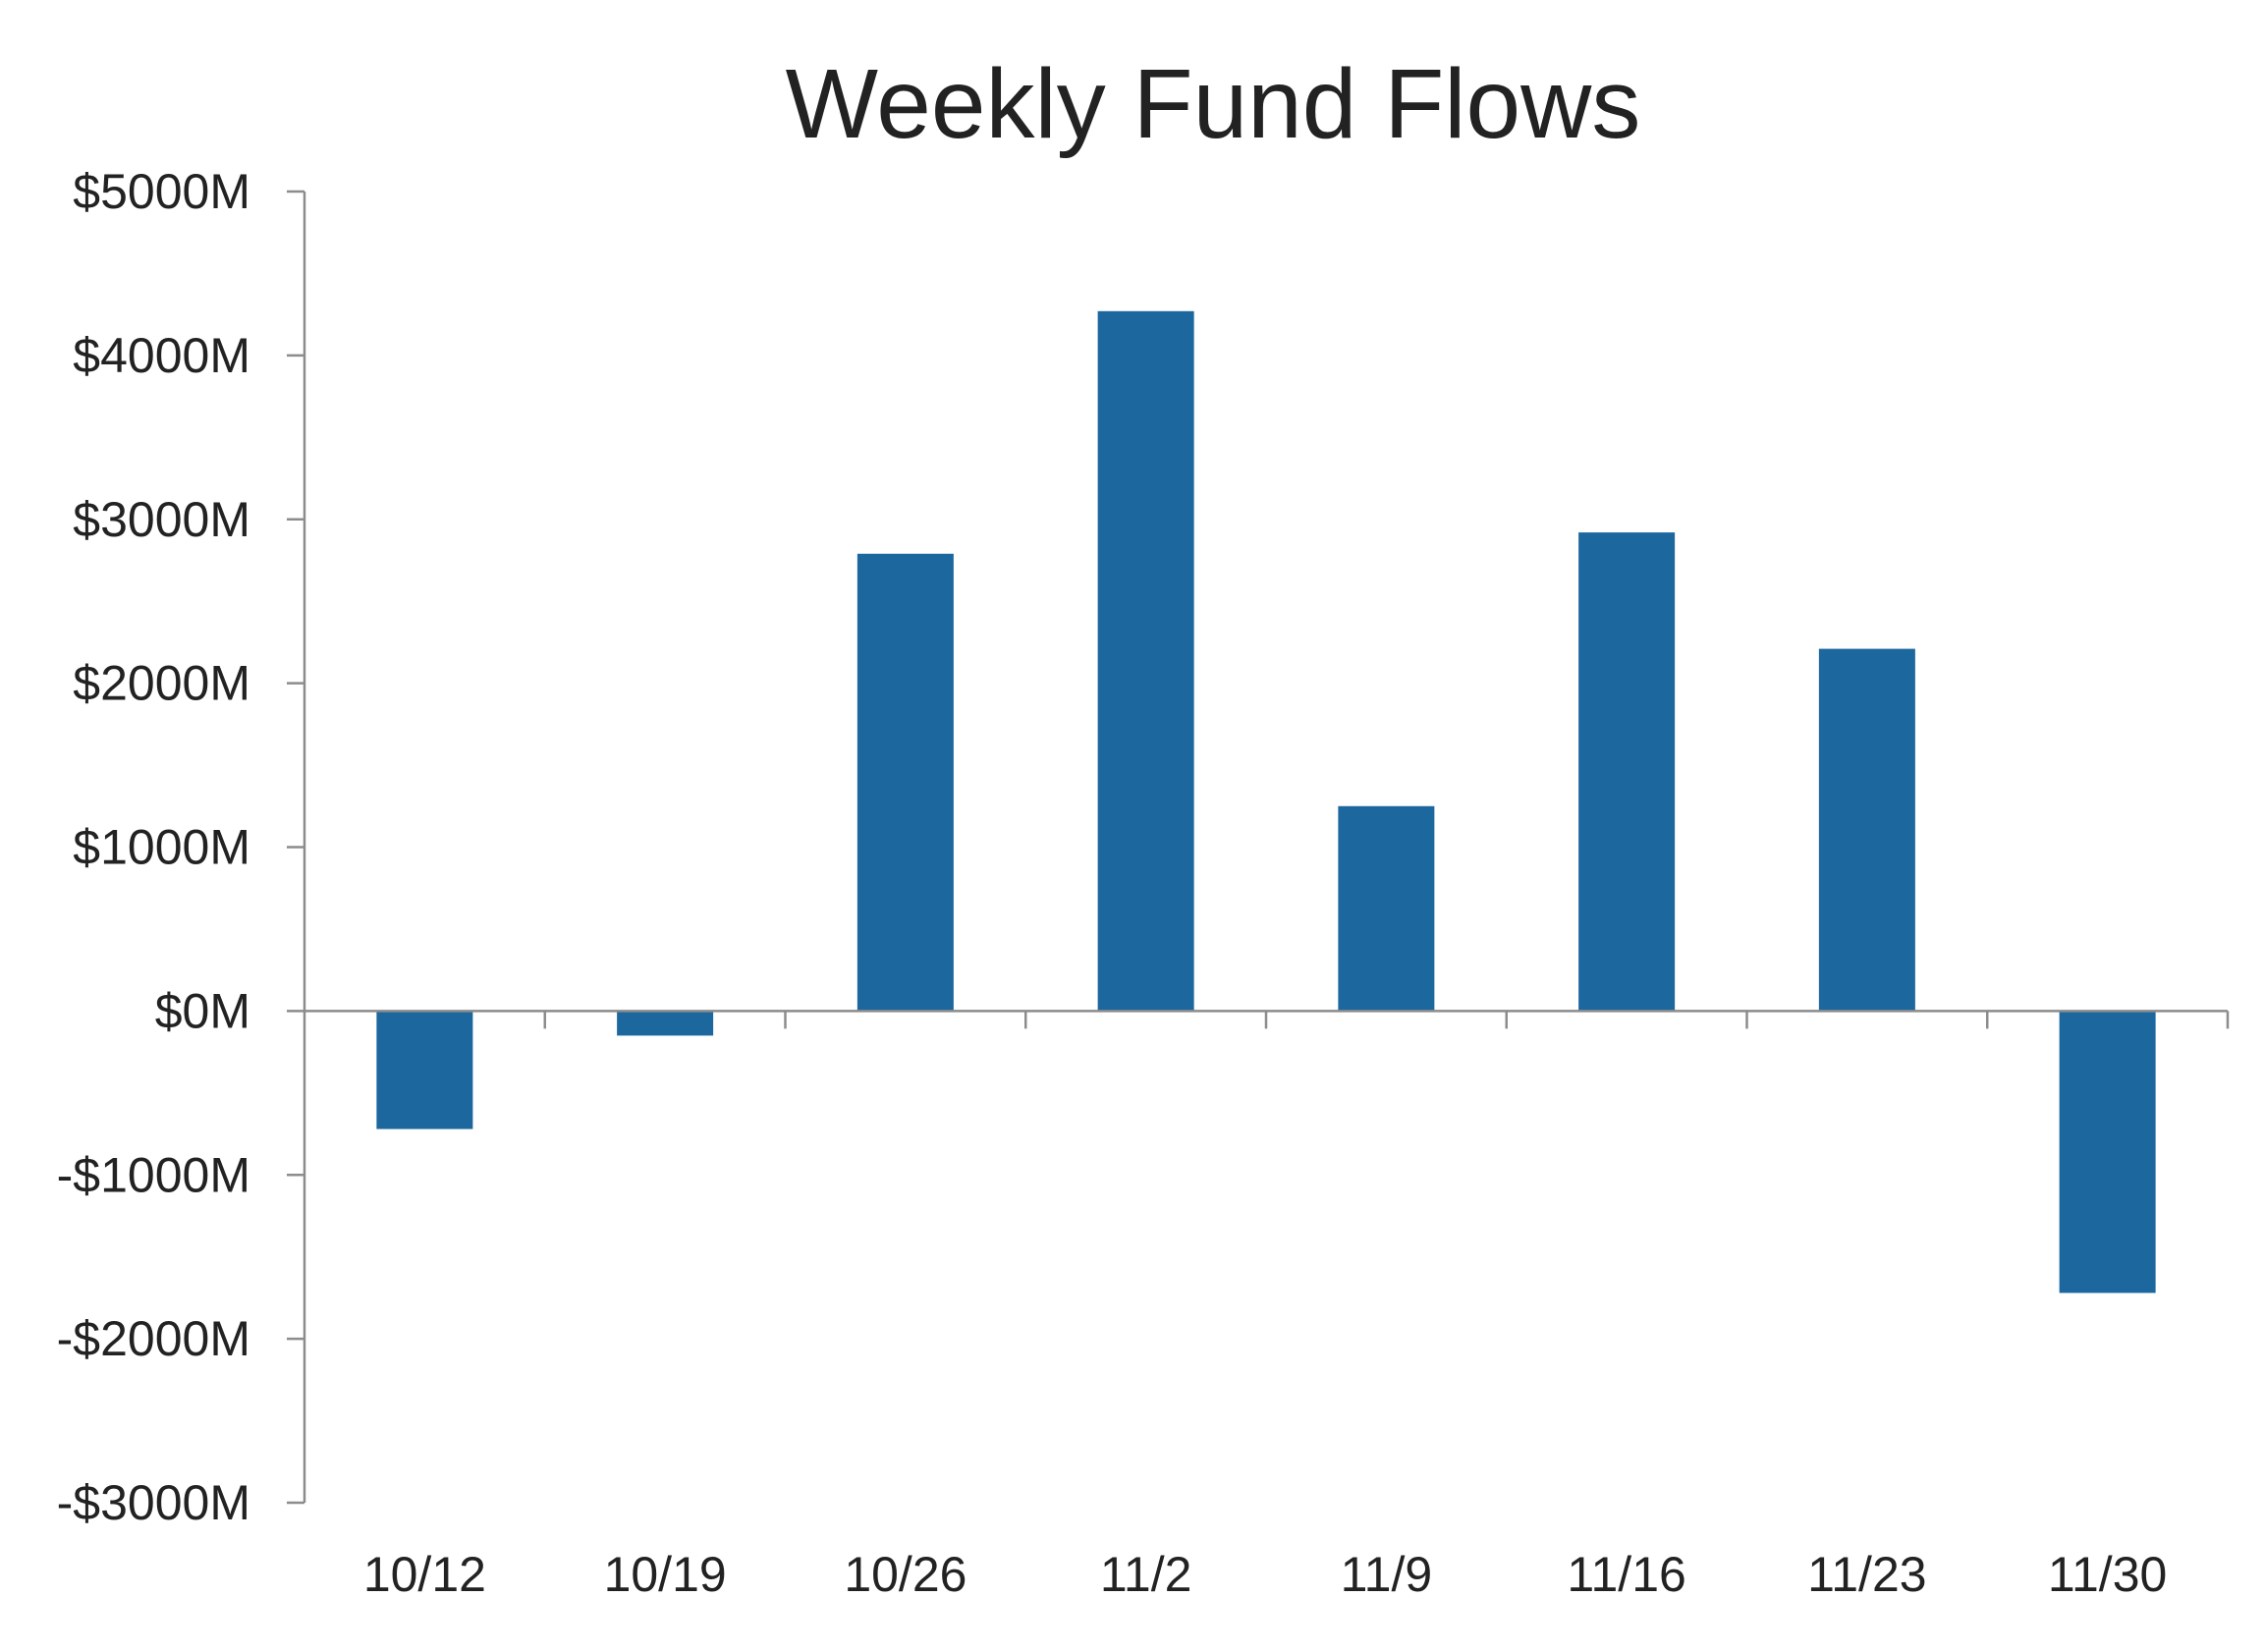 The image size is (2264, 1652). Describe the element at coordinates (1866, 1575) in the screenshot. I see `x-tick-label: 11/23` at that location.